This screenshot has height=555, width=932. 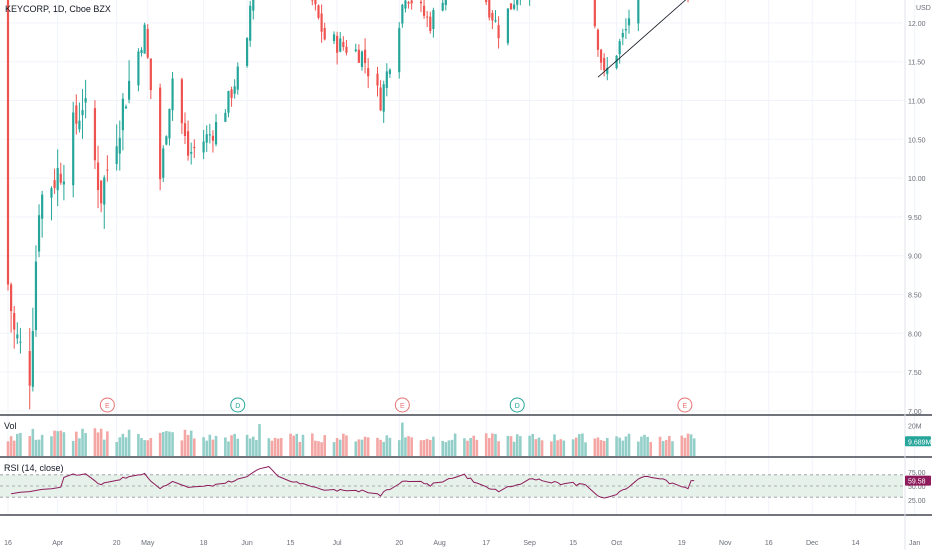 What do you see at coordinates (650, 39) in the screenshot?
I see `trend-line` at bounding box center [650, 39].